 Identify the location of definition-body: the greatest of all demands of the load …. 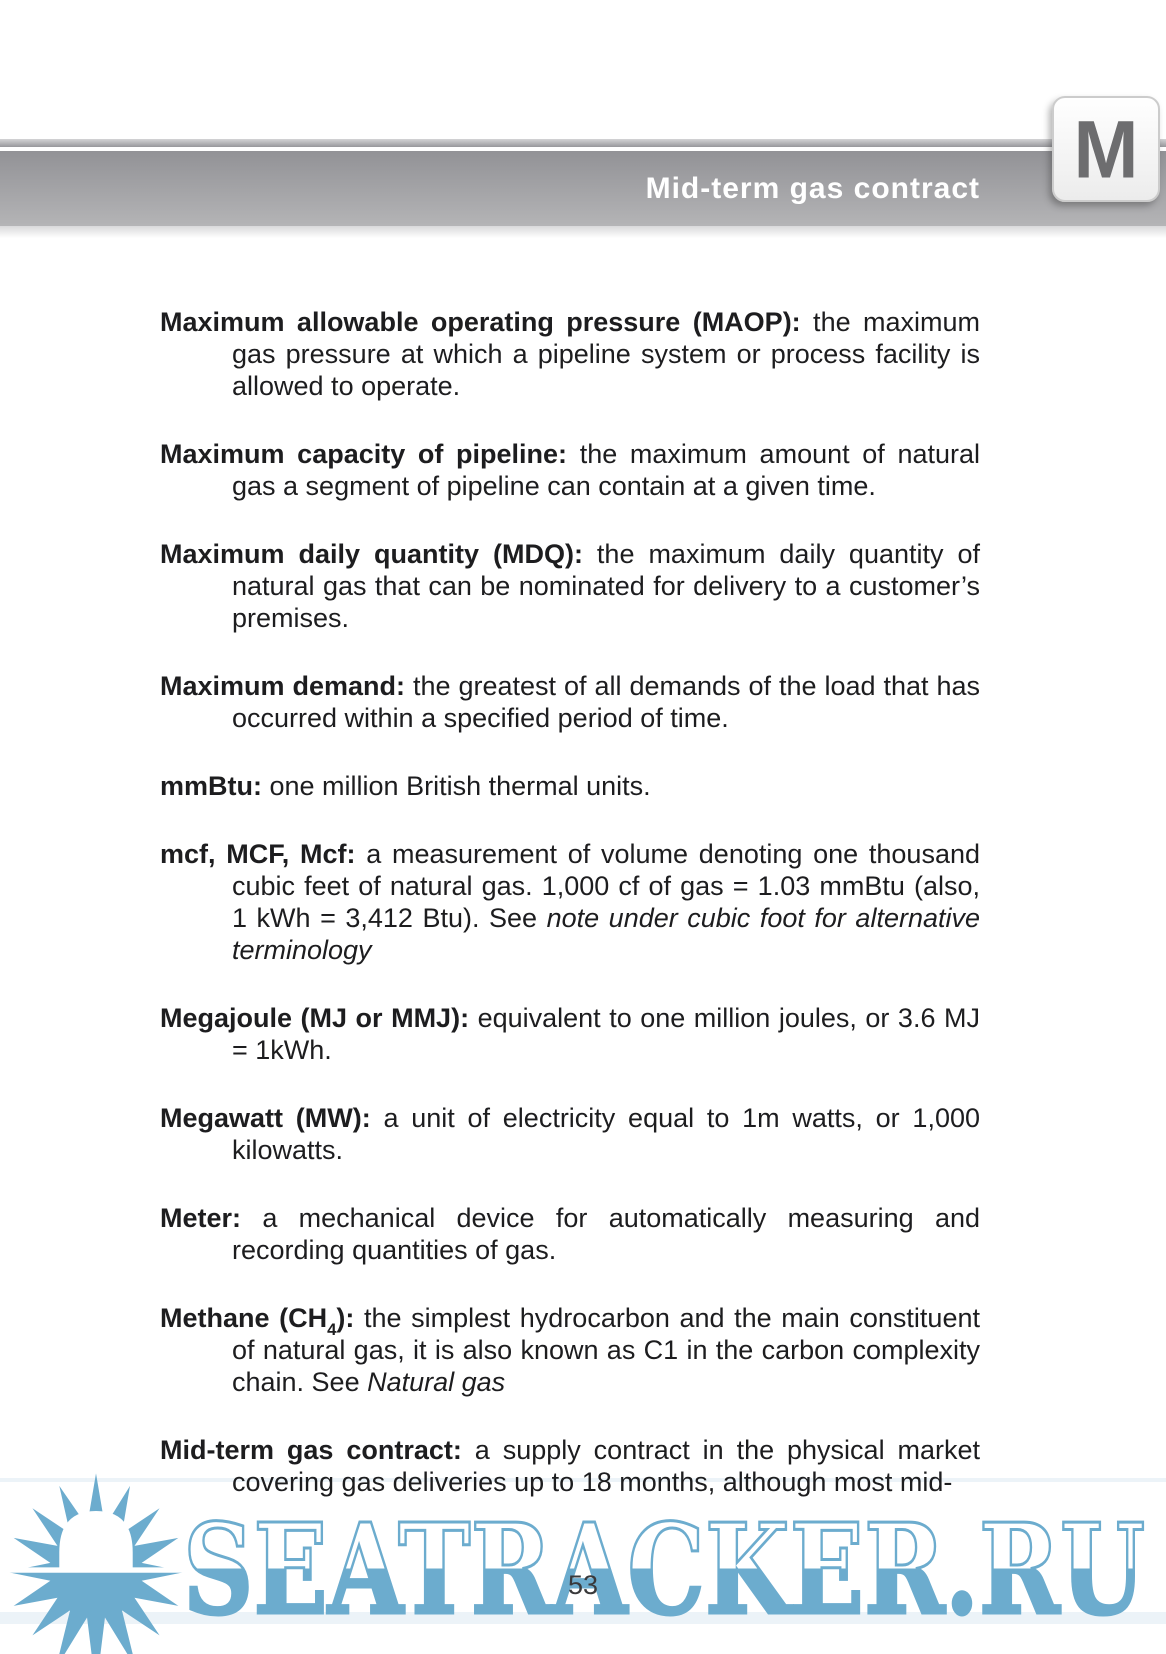
(606, 702).